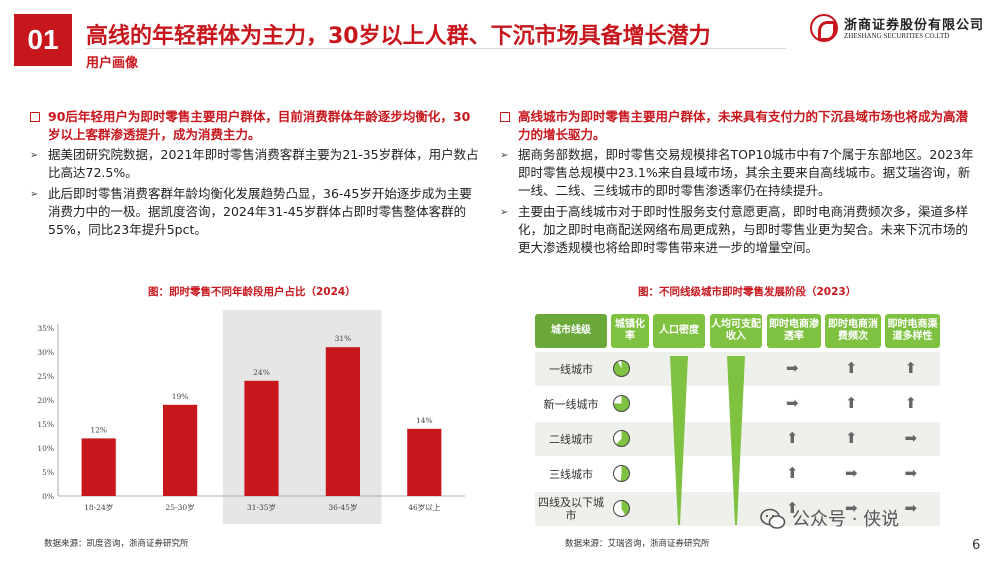 This screenshot has width=1000, height=562. Describe the element at coordinates (736, 331) in the screenshot. I see `table-header-cell: 人均可支配收入` at that location.